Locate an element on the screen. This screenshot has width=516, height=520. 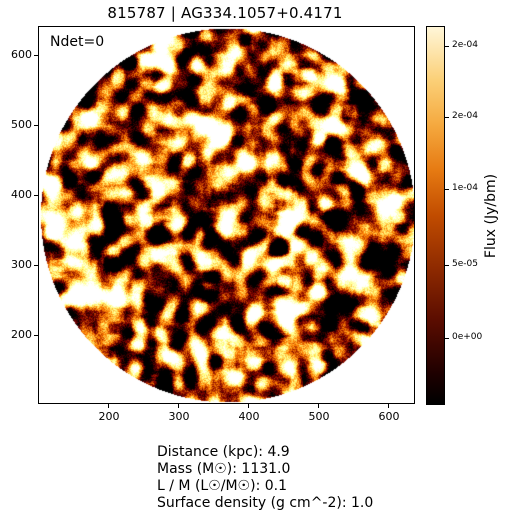
y-tick-label: 300 is located at coordinates (21, 264).